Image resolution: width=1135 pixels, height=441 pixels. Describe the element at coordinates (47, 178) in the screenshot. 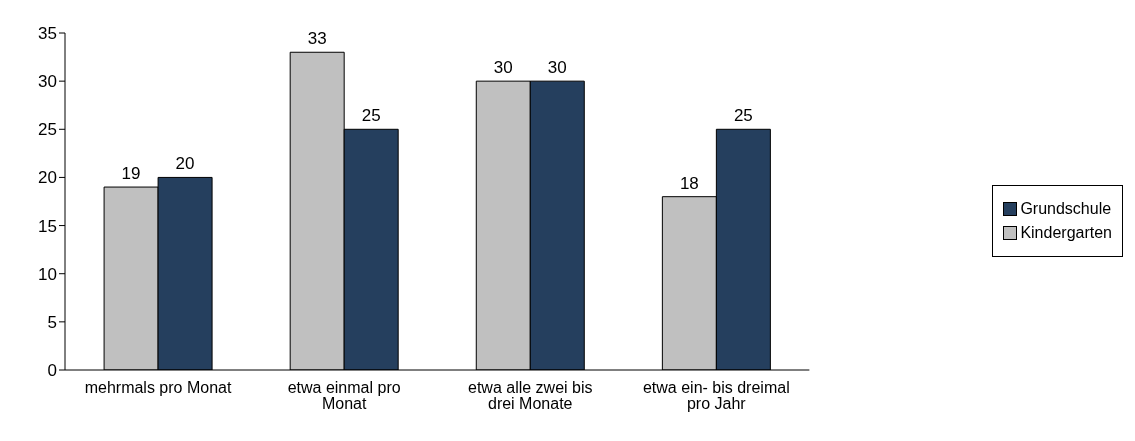

I see `y-tick-label: 20` at that location.